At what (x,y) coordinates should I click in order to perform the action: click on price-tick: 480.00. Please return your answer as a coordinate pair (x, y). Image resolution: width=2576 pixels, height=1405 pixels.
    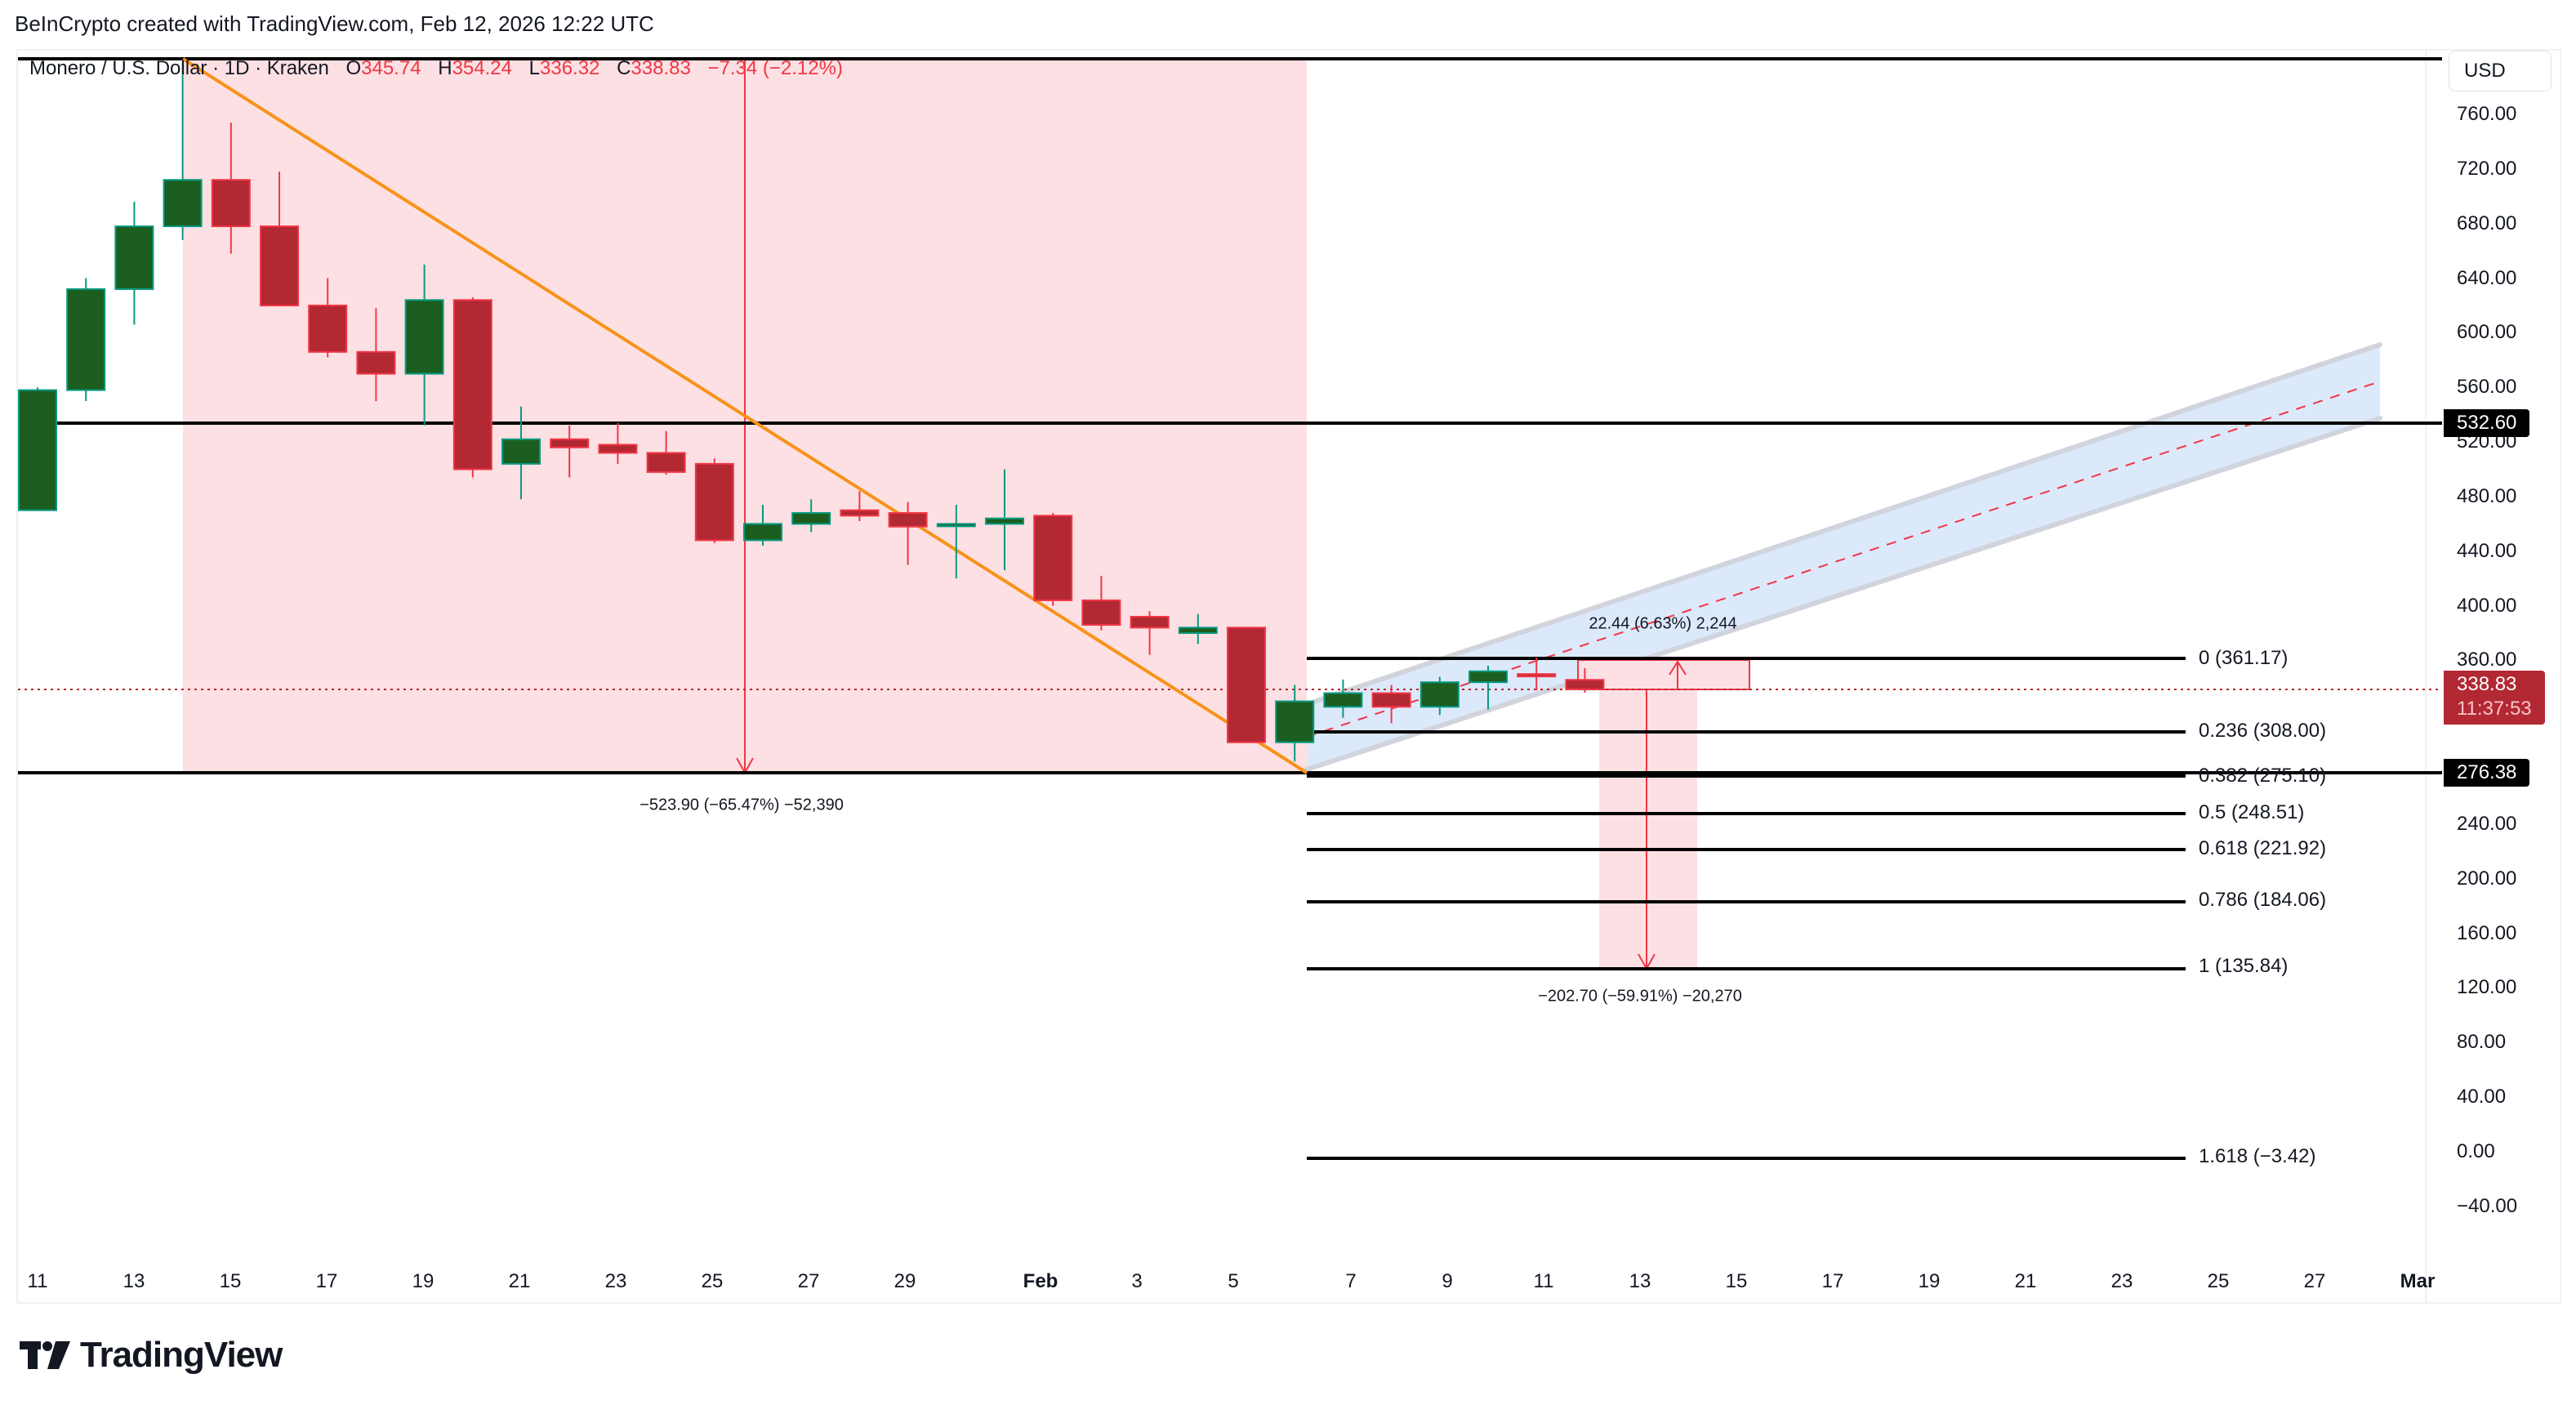
    Looking at the image, I should click on (2487, 495).